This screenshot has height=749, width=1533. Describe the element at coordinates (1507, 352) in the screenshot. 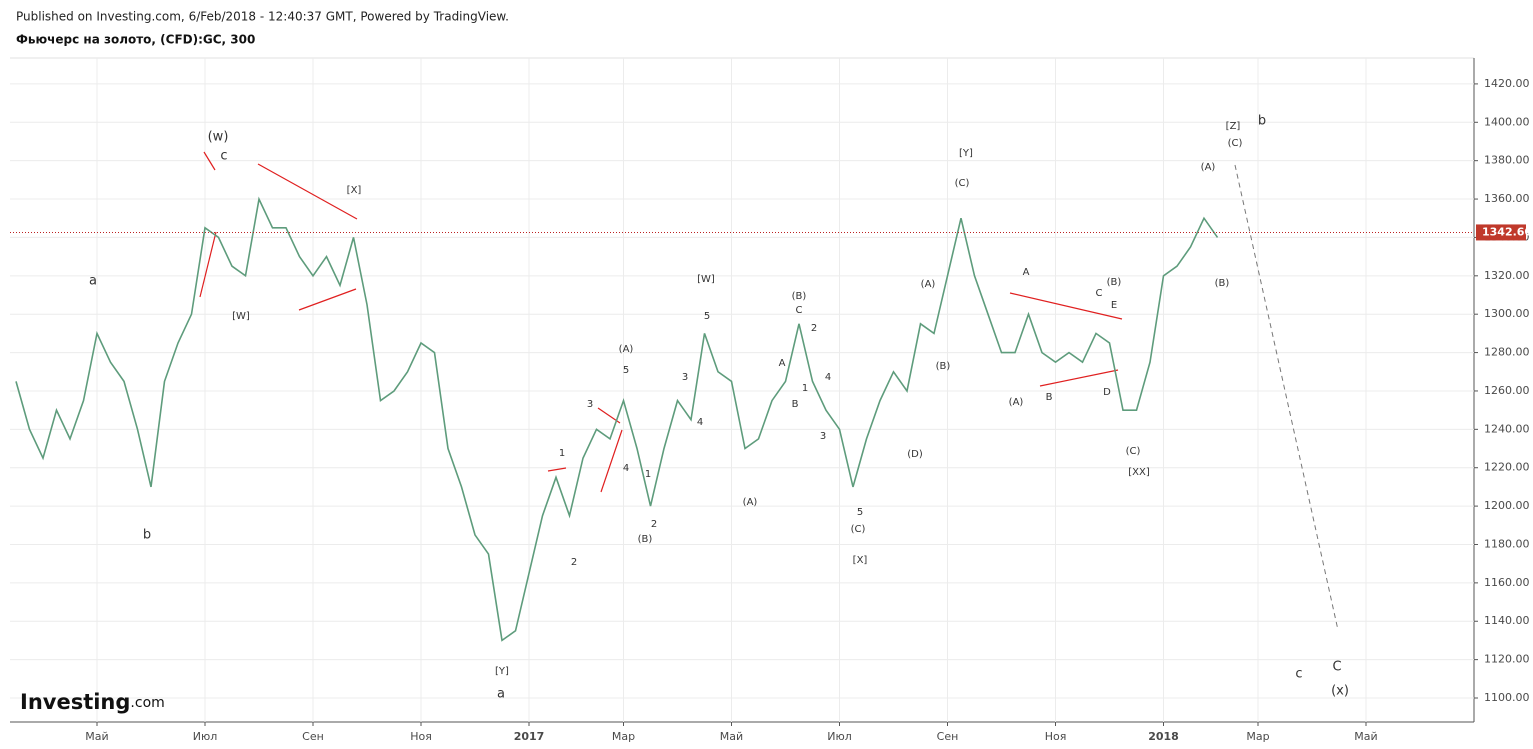

I see `y-tick-label: 1280.00` at that location.